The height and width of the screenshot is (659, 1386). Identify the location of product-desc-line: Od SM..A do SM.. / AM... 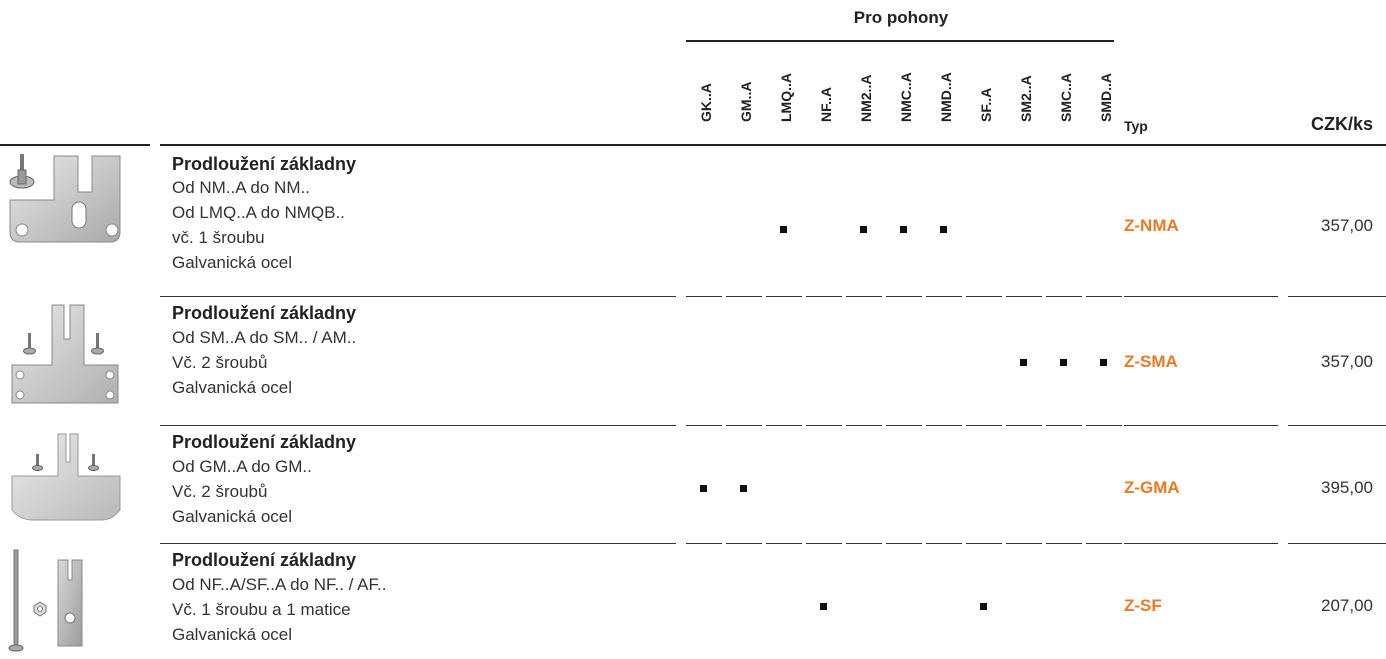
(264, 337).